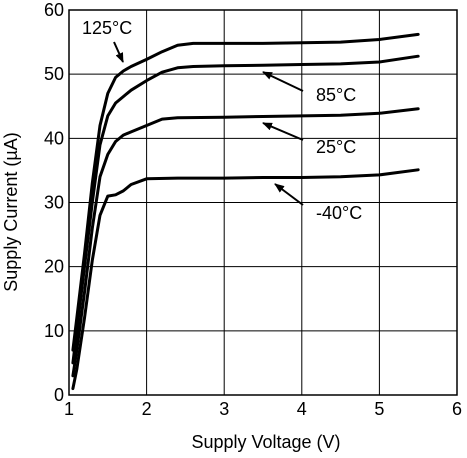 This screenshot has width=467, height=458. I want to click on y-tick-label: 0, so click(59, 395).